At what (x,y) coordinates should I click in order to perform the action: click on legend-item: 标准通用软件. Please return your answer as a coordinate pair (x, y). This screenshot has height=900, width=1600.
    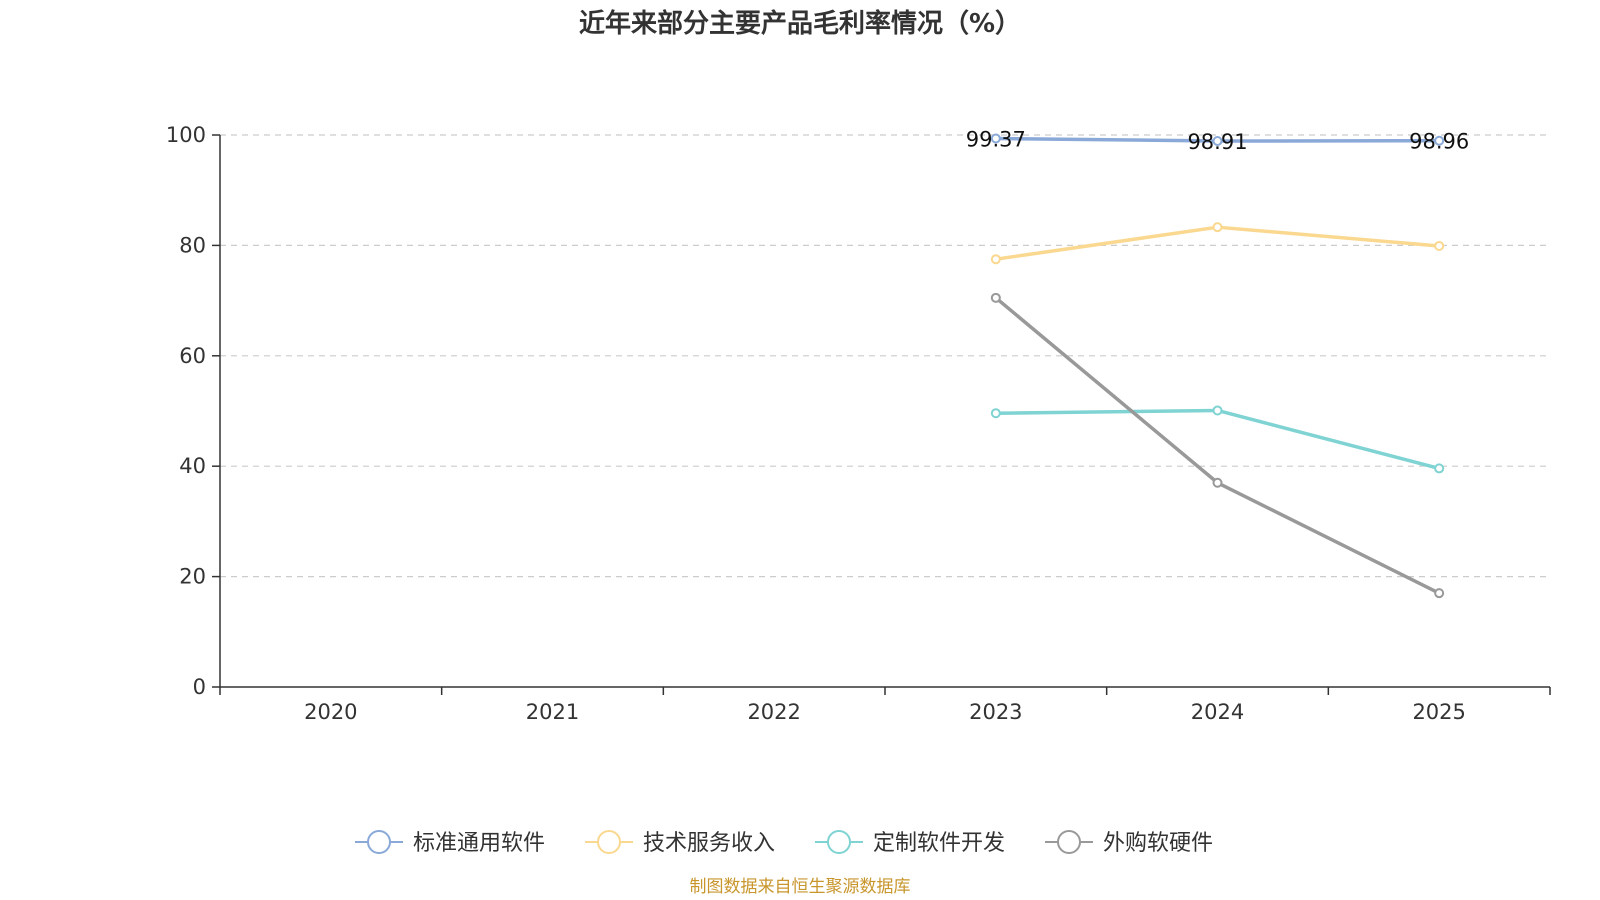
    Looking at the image, I should click on (450, 843).